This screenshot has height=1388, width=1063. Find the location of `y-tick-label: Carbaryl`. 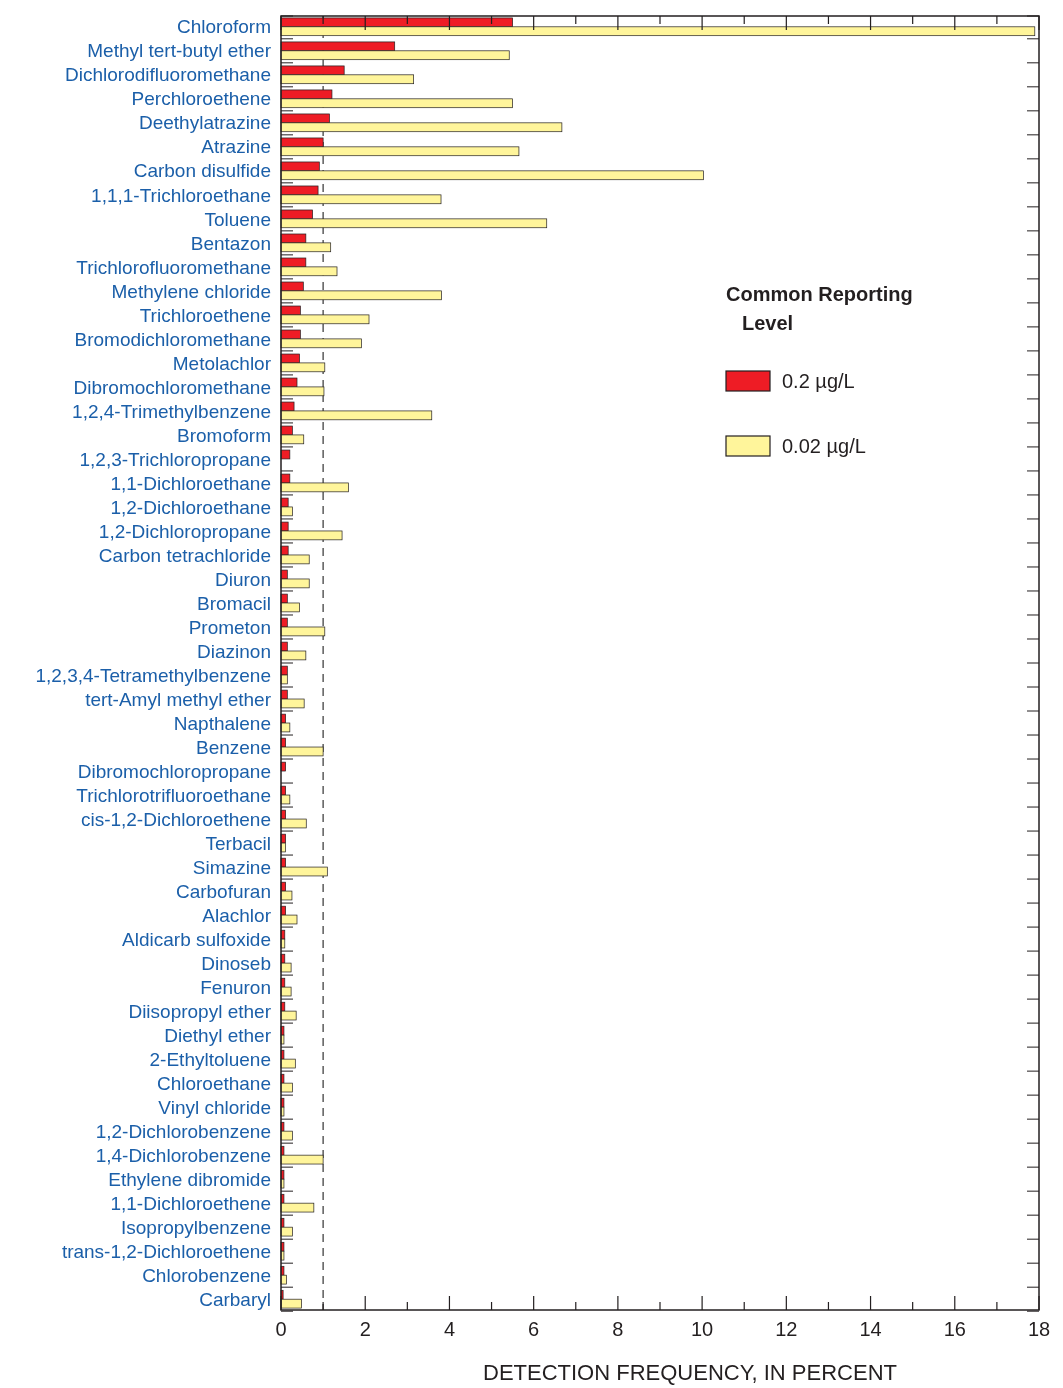

y-tick-label: Carbaryl is located at coordinates (235, 1299).